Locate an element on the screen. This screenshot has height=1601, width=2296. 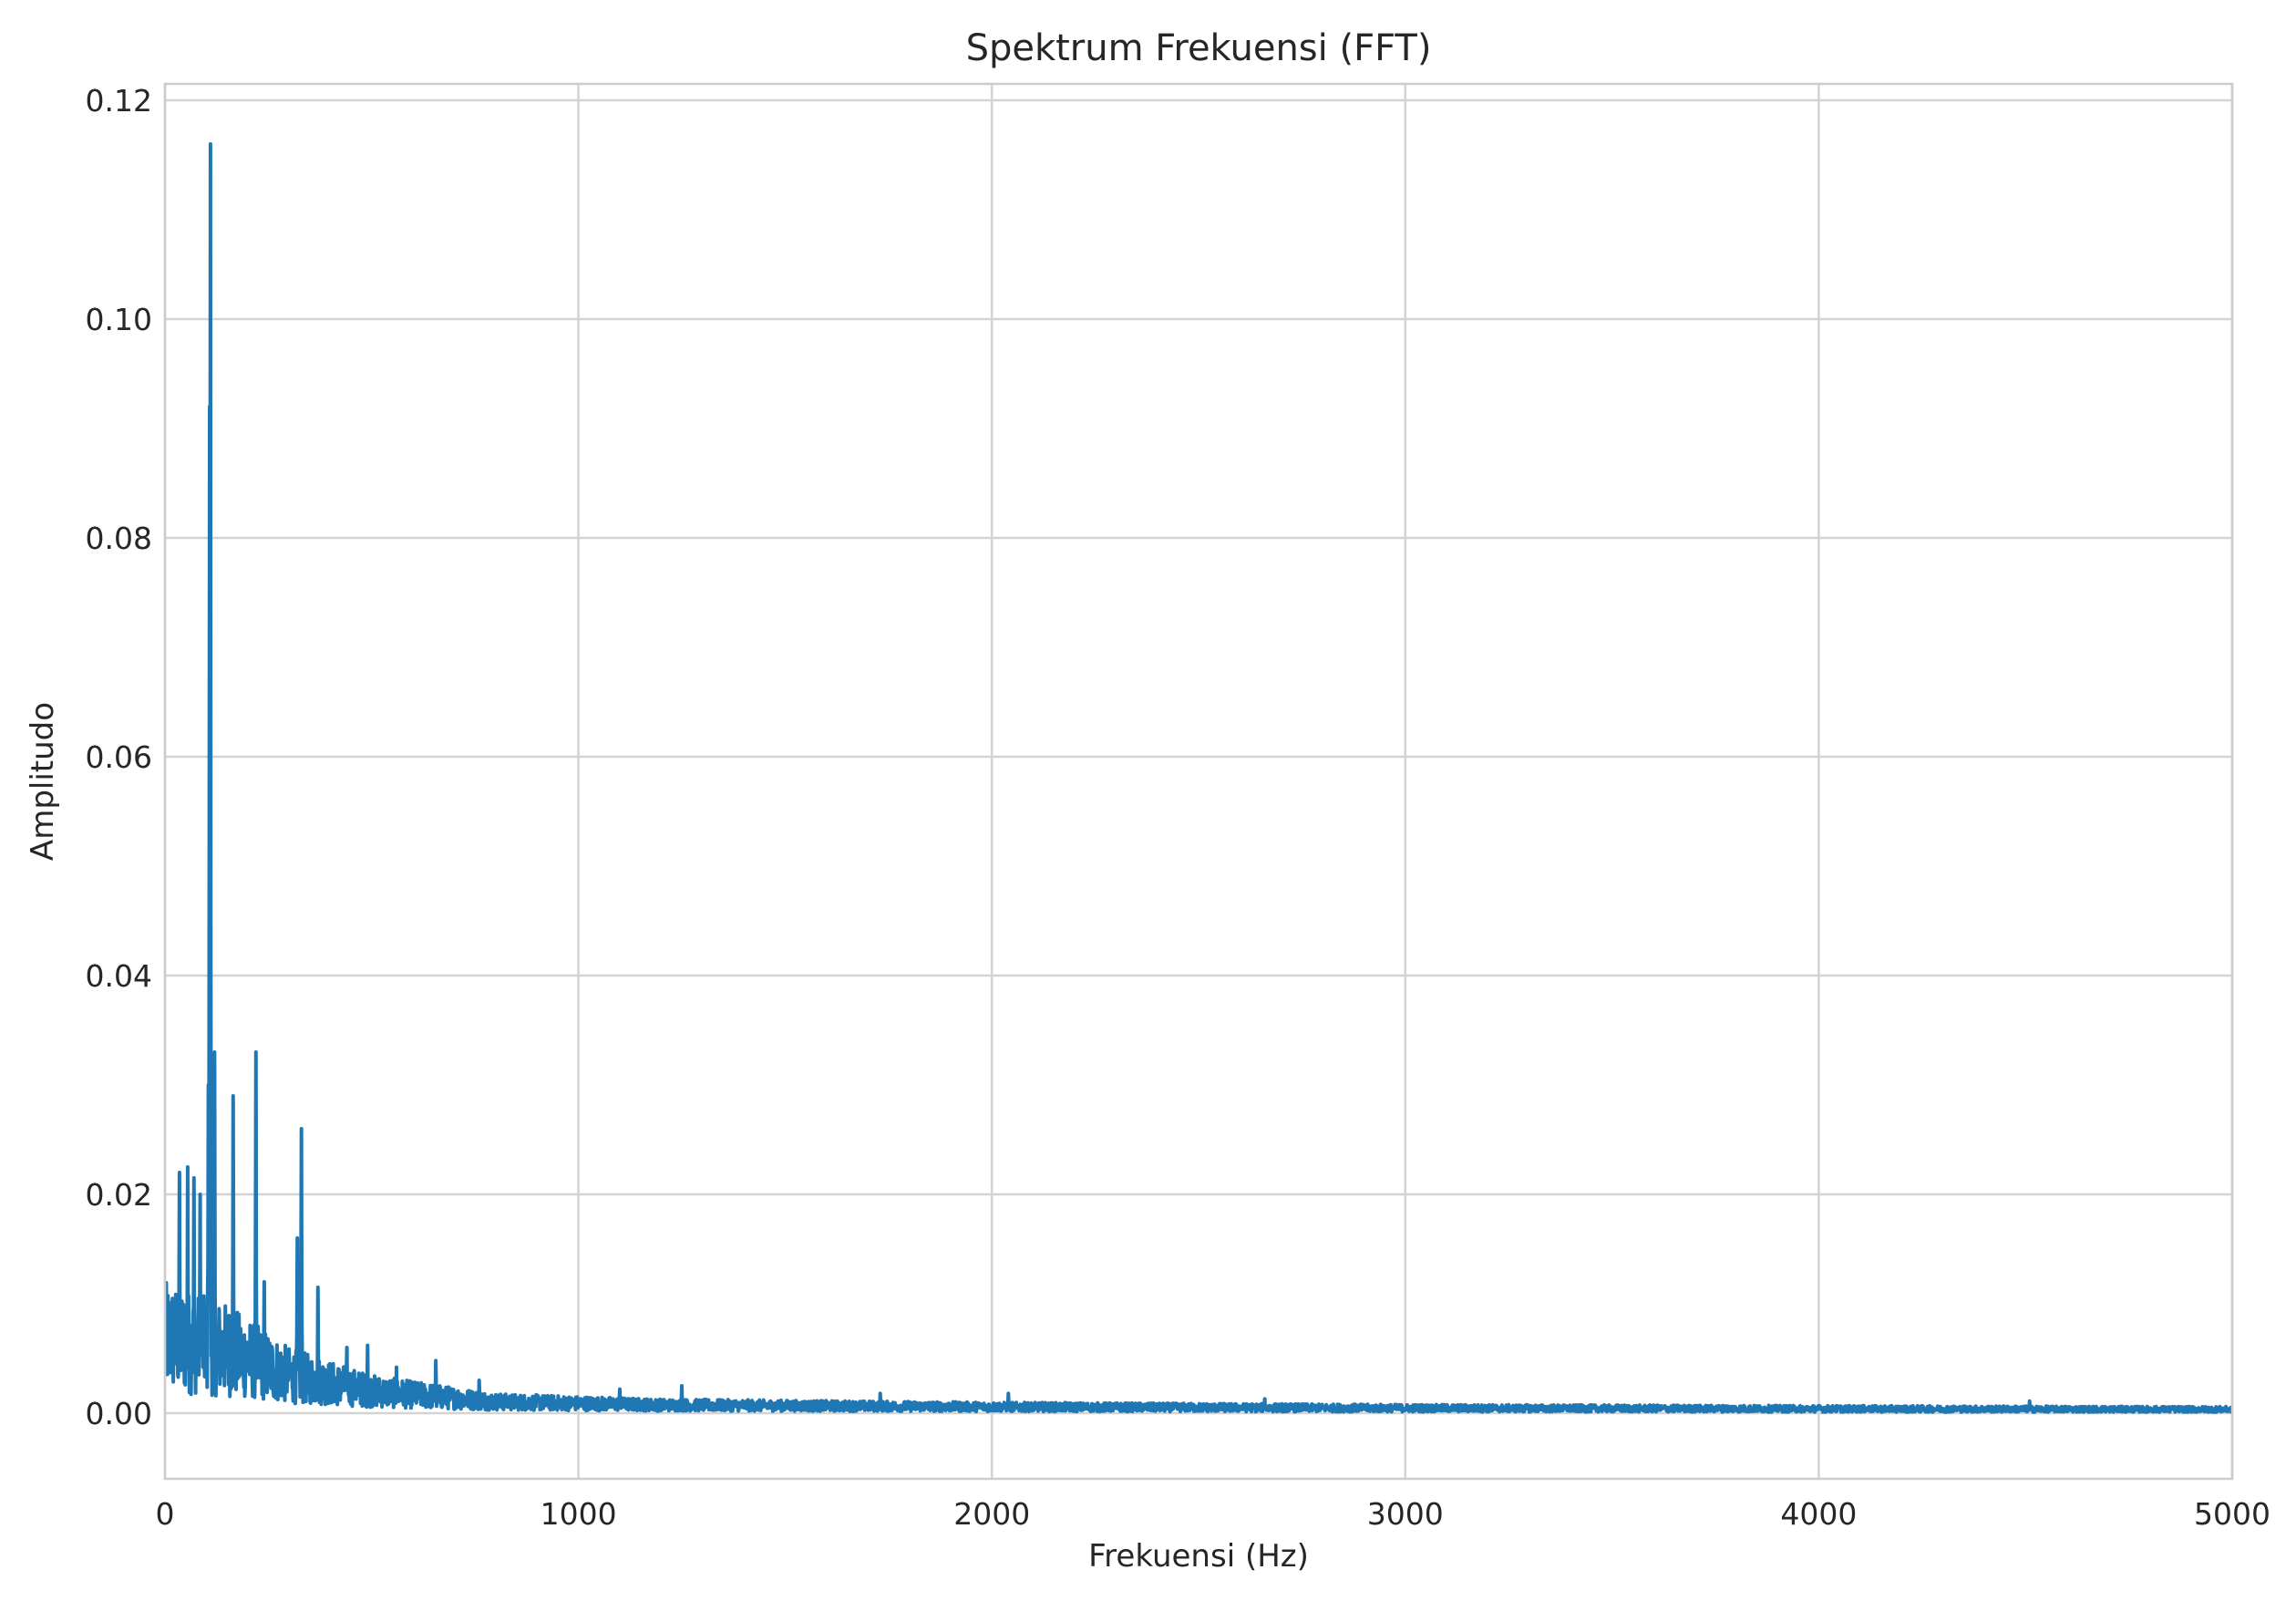
x-tick-label: 1000 is located at coordinates (579, 1514).